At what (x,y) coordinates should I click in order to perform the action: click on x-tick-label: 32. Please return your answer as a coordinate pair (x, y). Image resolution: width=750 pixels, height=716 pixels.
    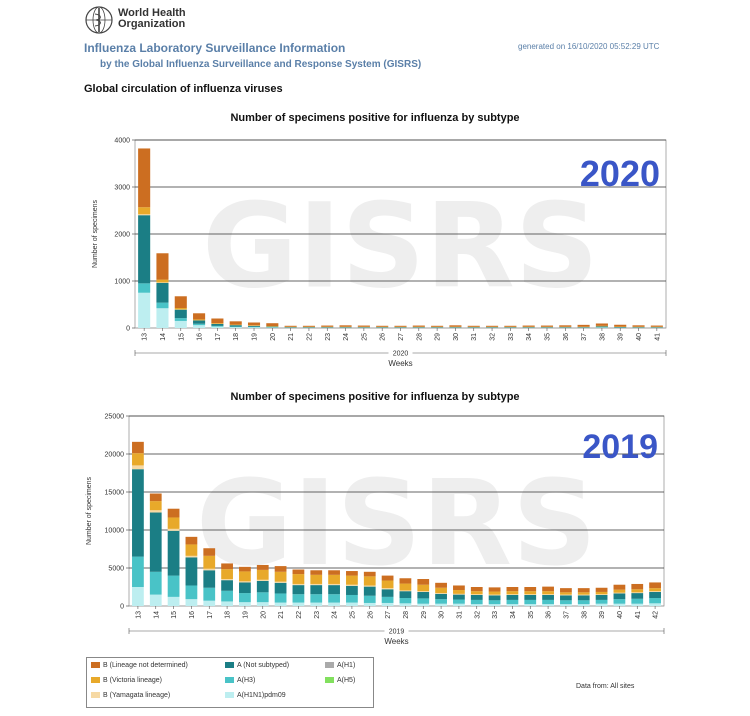
    Looking at the image, I should click on (493, 337).